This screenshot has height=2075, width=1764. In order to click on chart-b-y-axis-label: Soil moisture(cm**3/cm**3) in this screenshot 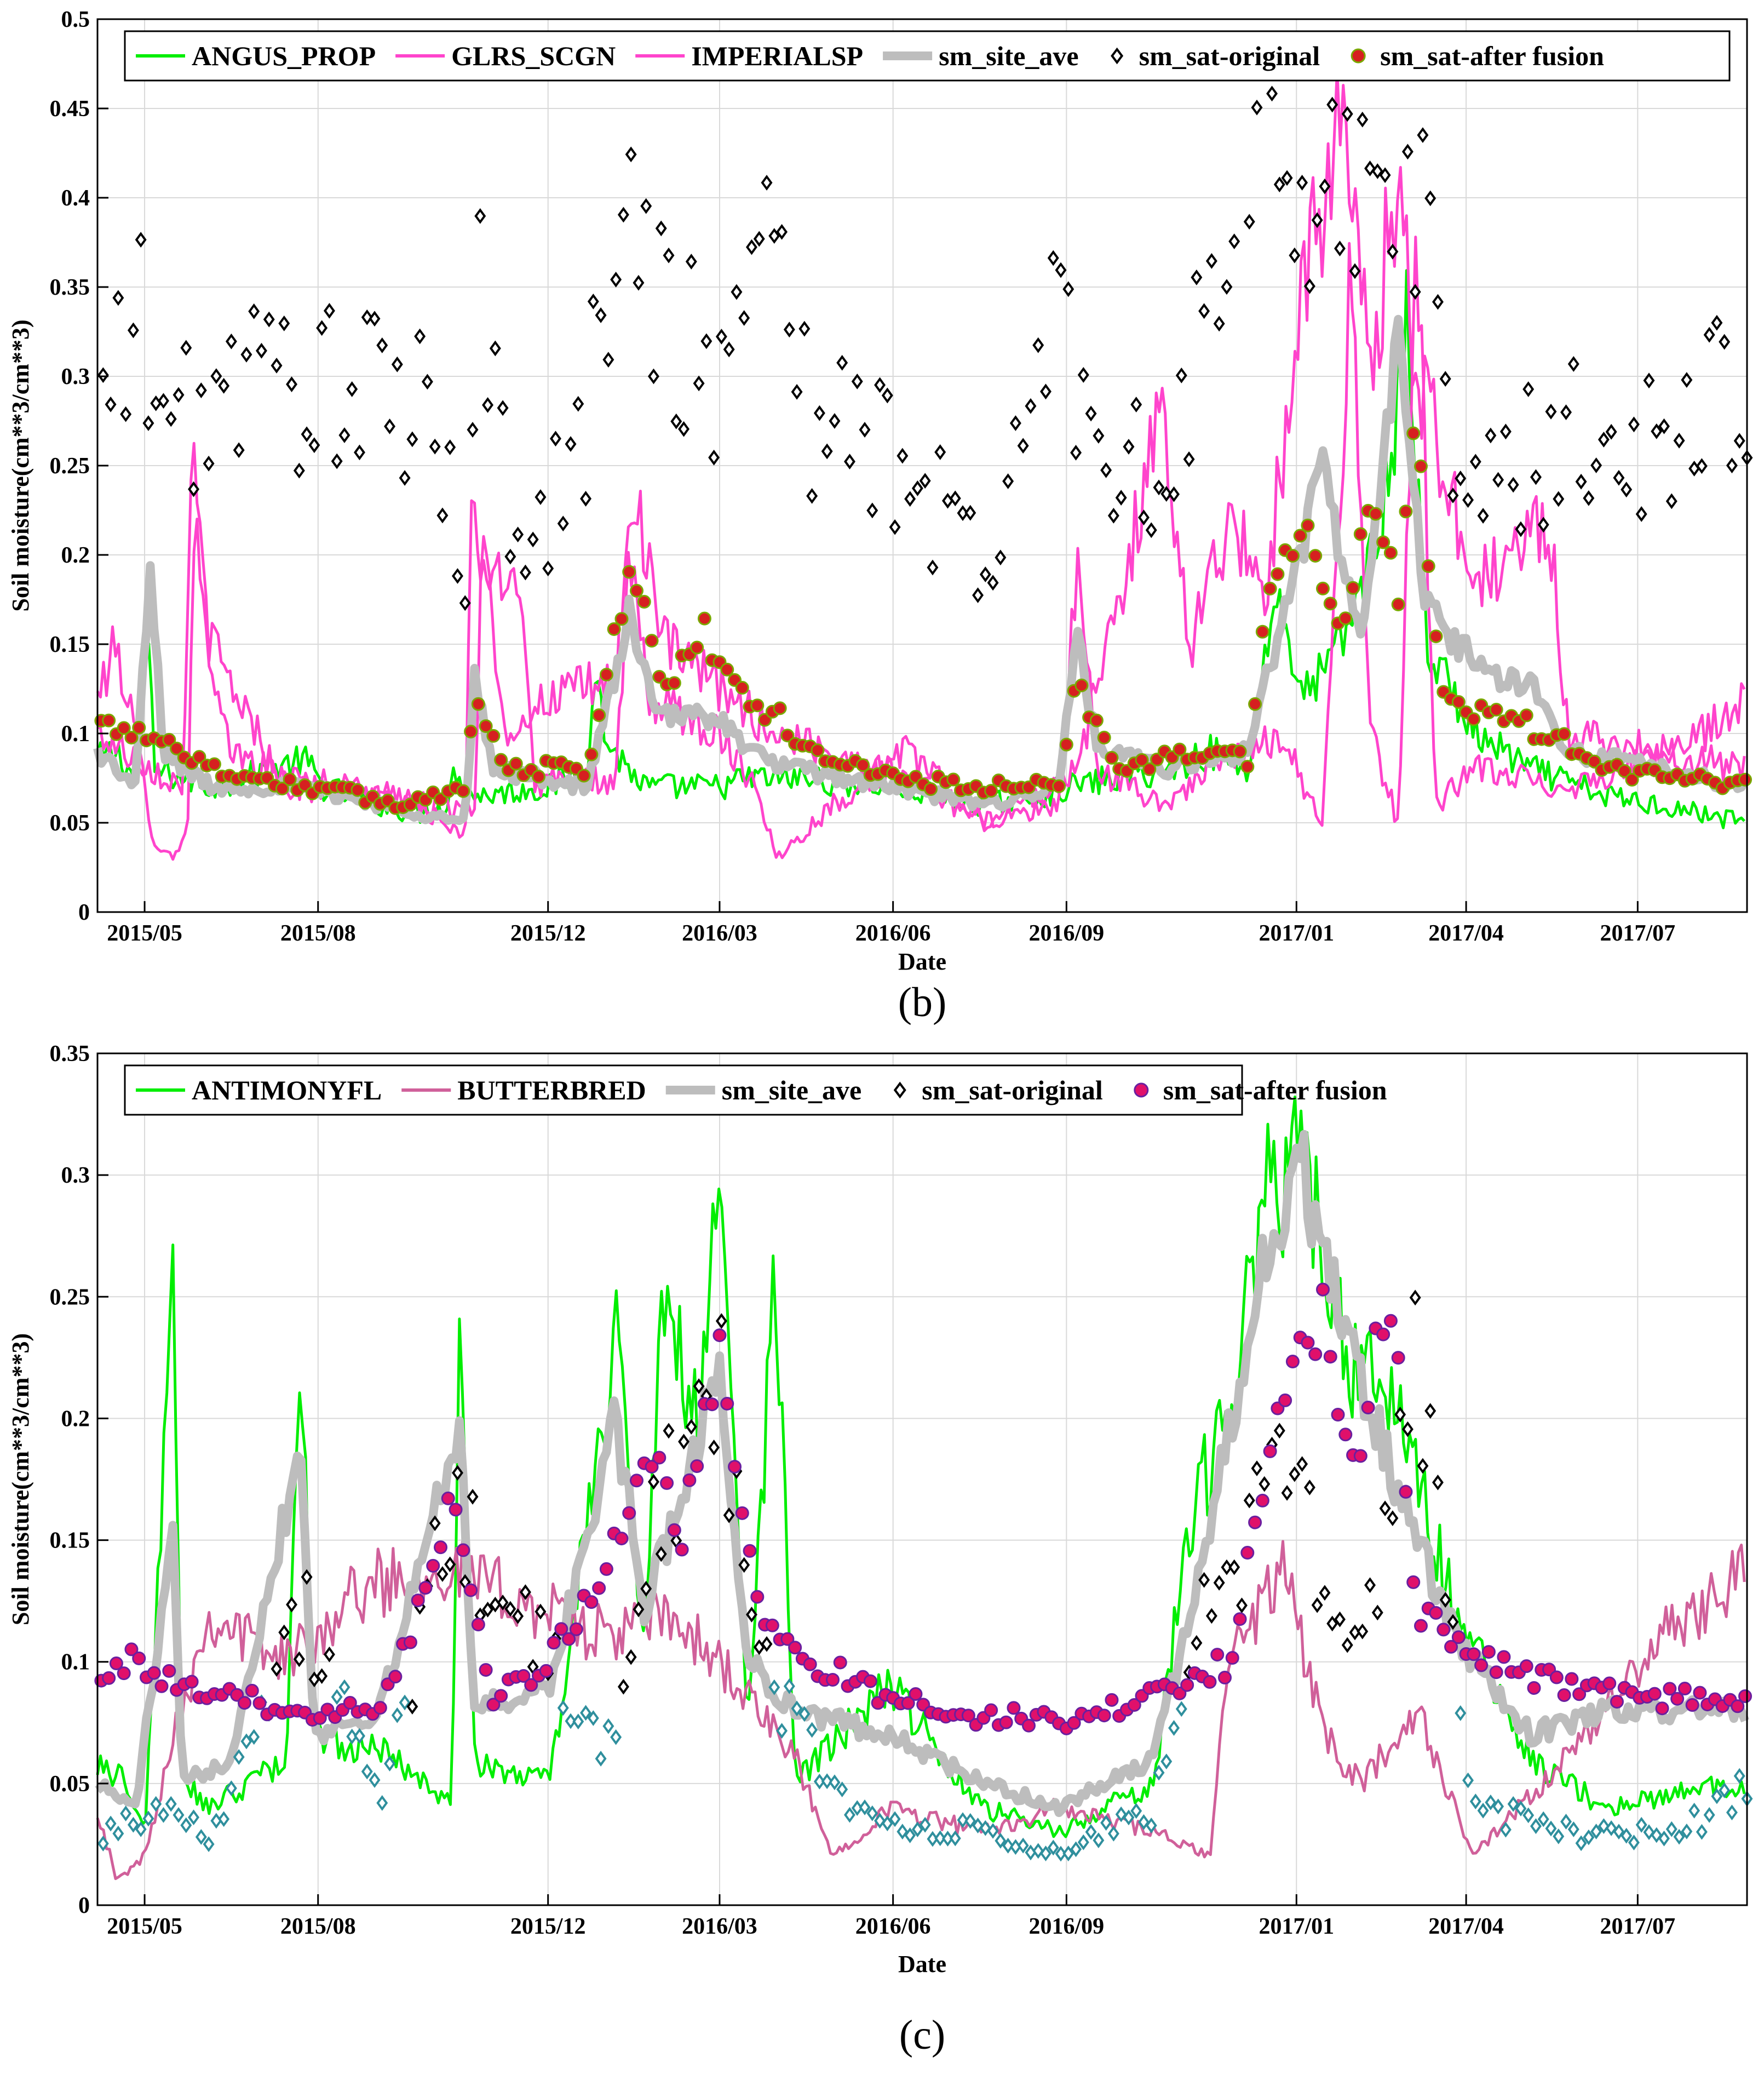, I will do `click(20, 465)`.